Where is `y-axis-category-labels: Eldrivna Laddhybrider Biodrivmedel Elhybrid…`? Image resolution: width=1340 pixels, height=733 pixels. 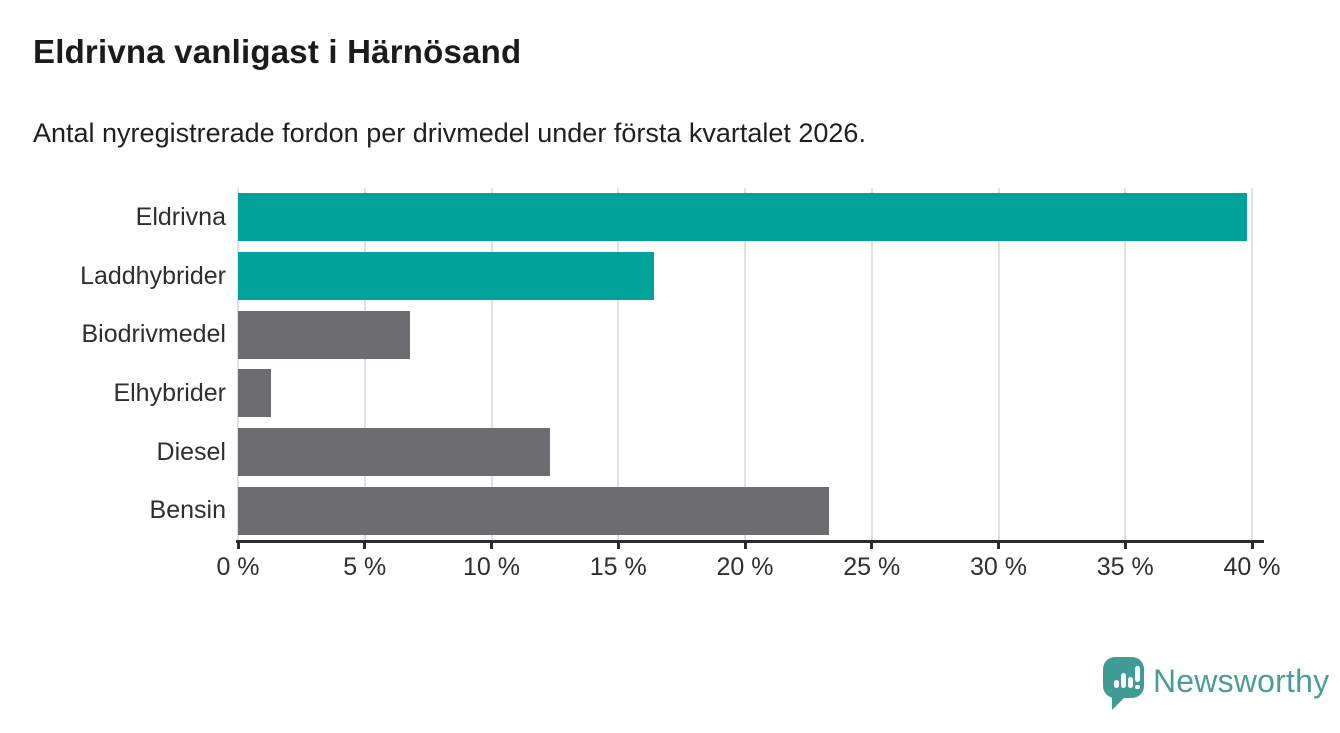
y-axis-category-labels: Eldrivna Laddhybrider Biodrivmedel Elhybrid… is located at coordinates (113, 364).